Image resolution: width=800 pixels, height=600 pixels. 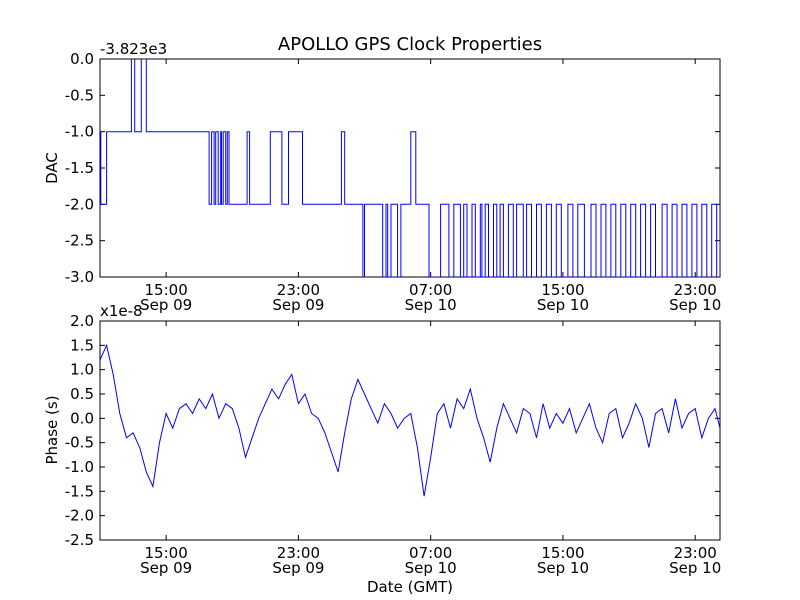 I want to click on phase-y-axis-label: Phase (s), so click(x=52, y=429).